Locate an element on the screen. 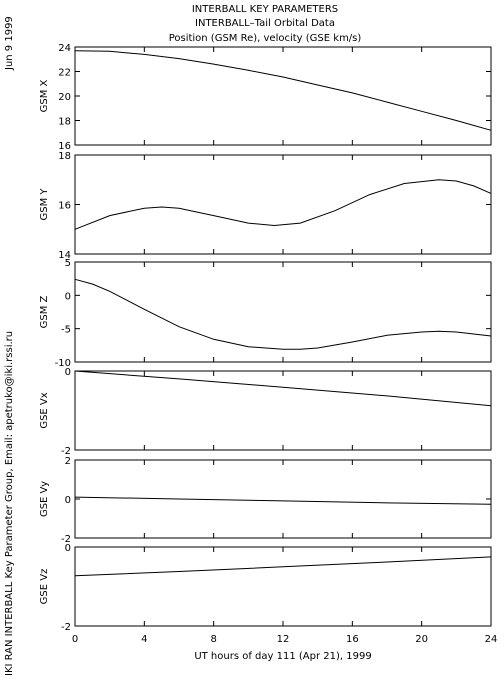  y-axis-label: GSM X is located at coordinates (44, 95).